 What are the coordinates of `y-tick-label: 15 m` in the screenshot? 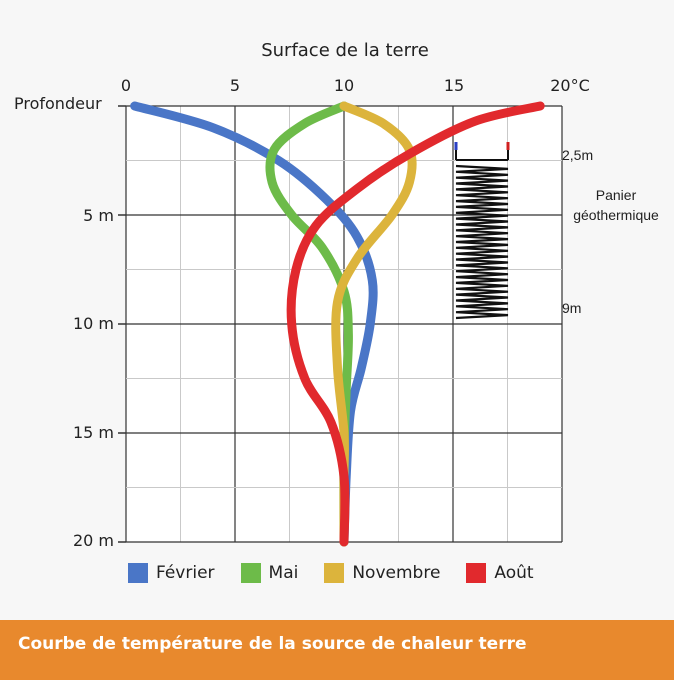 It's located at (93, 432).